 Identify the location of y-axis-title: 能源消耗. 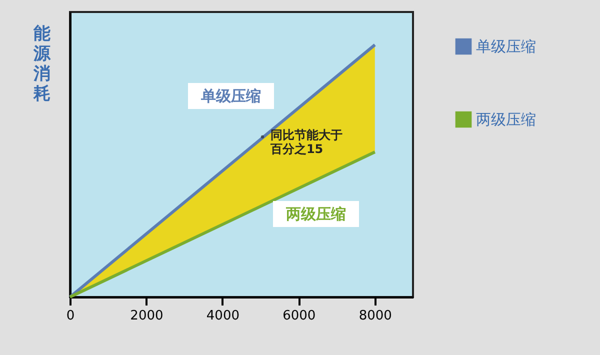
(42, 64).